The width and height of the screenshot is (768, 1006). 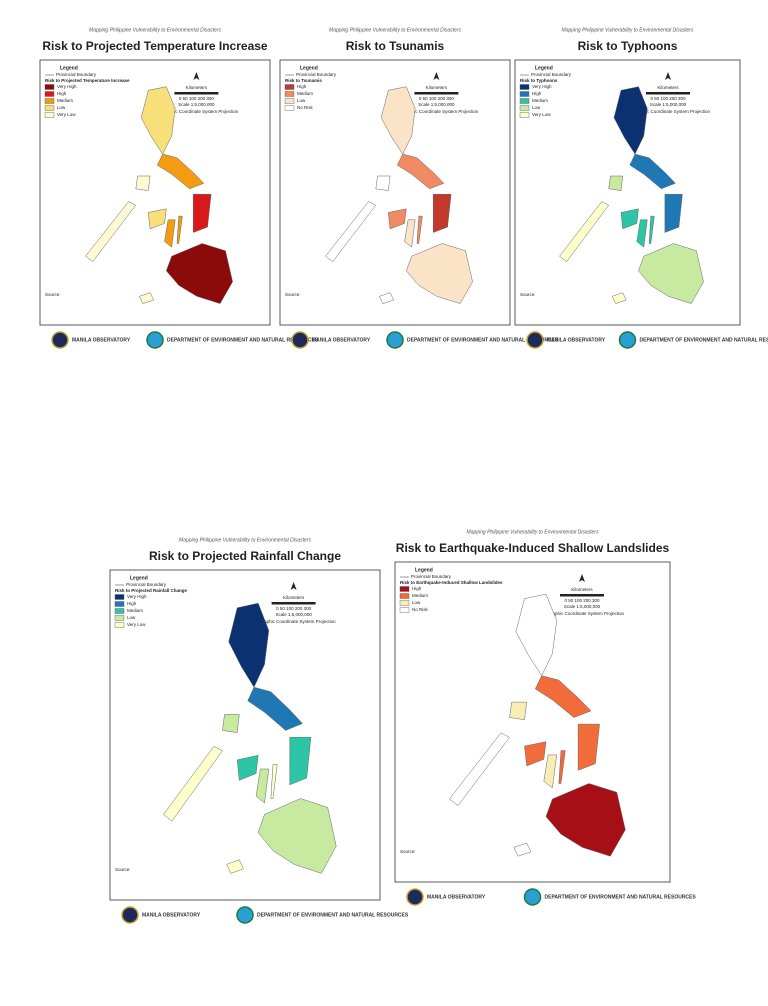 What do you see at coordinates (155, 46) in the screenshot?
I see `map-title: Risk to Projected Temperature Increase` at bounding box center [155, 46].